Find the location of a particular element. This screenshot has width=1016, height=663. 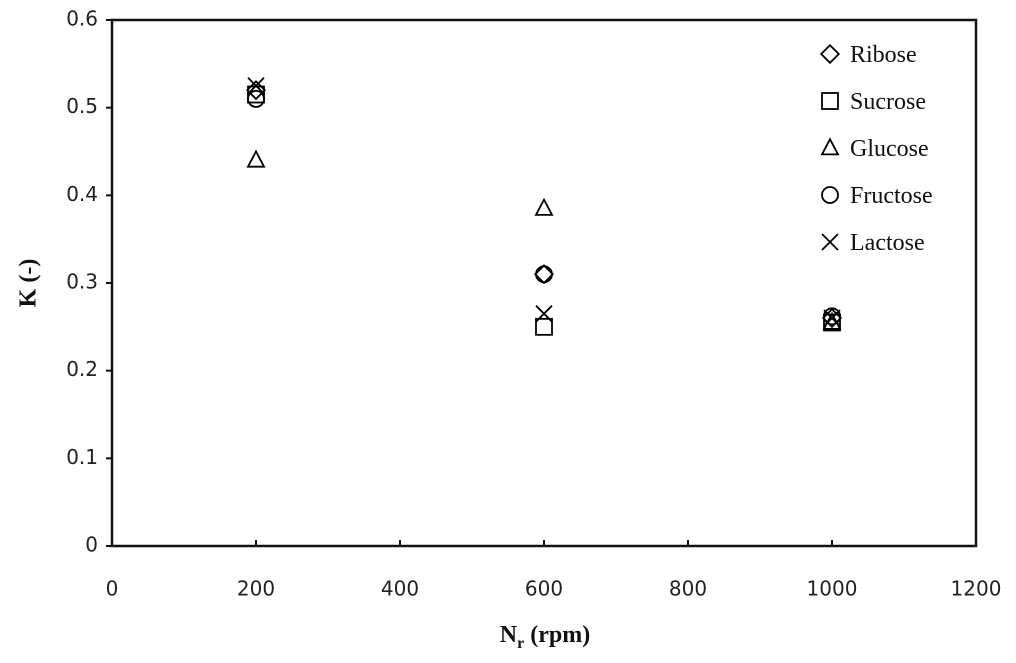

x-tick-label: 400 is located at coordinates (400, 589).